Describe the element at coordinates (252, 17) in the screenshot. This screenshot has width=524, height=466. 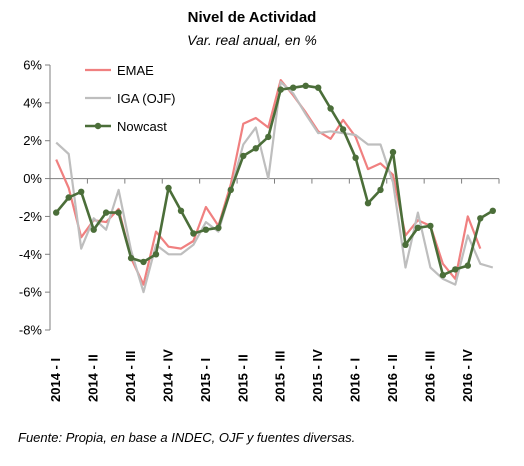
I see `chart-title: Nivel de Actividad` at that location.